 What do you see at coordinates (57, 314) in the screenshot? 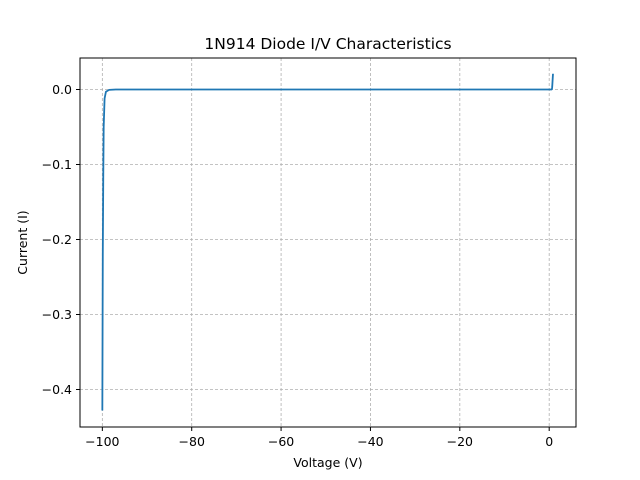
I see `y-tick-label: −0.3` at bounding box center [57, 314].